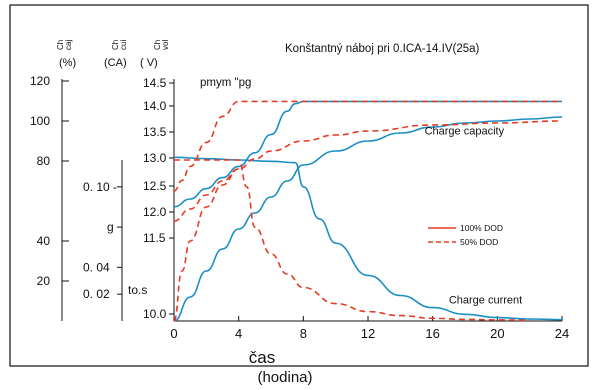  I want to click on x-tick-label: 8, so click(303, 333).